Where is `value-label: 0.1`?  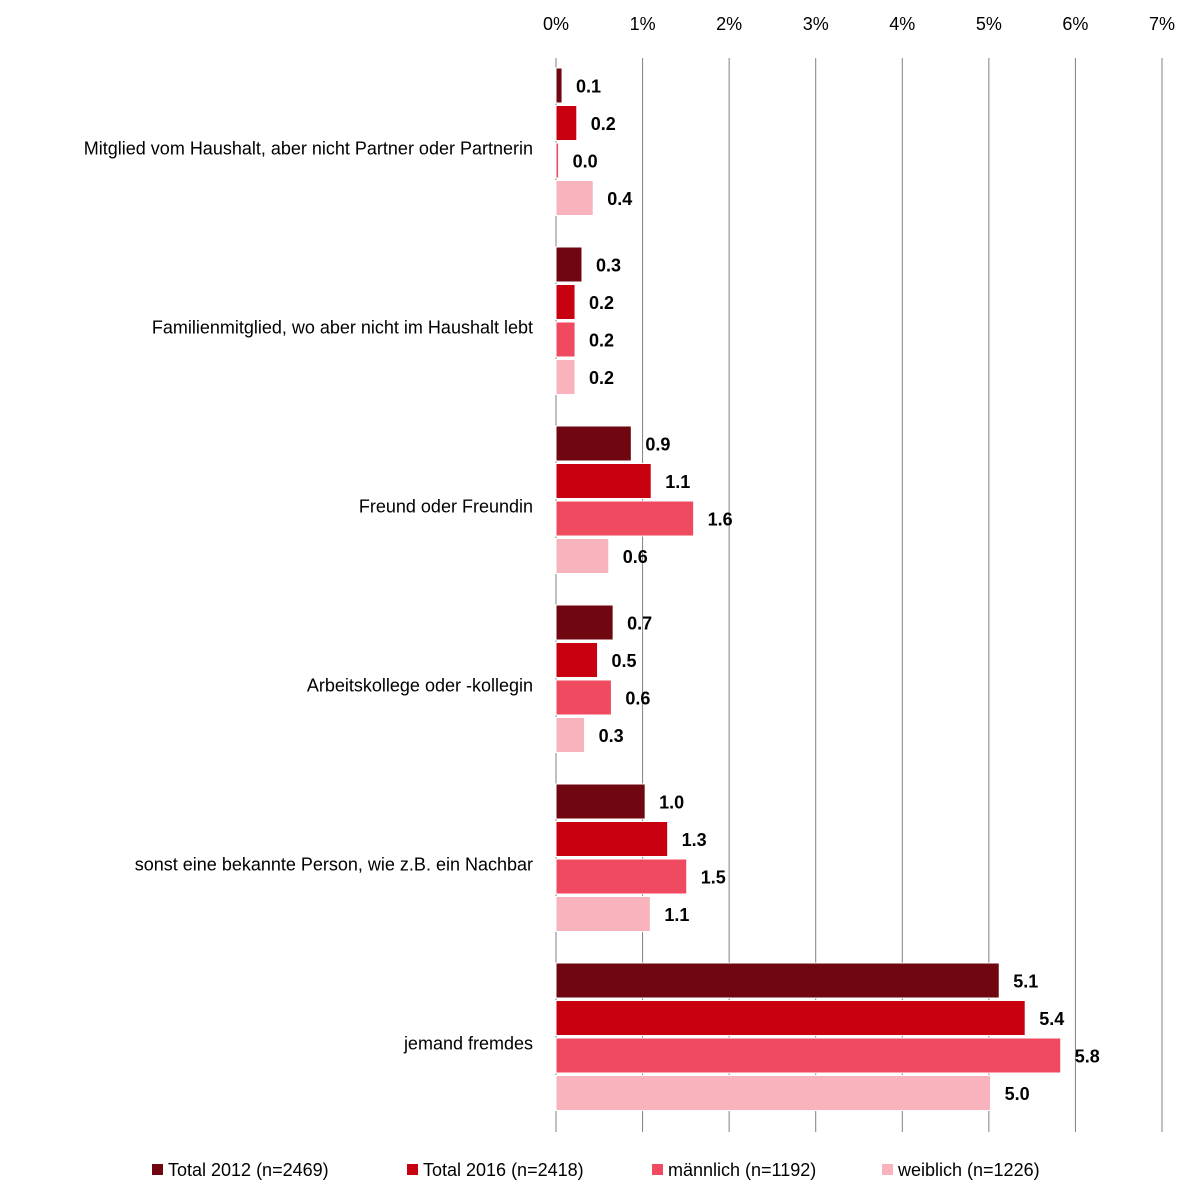 value-label: 0.1 is located at coordinates (588, 86).